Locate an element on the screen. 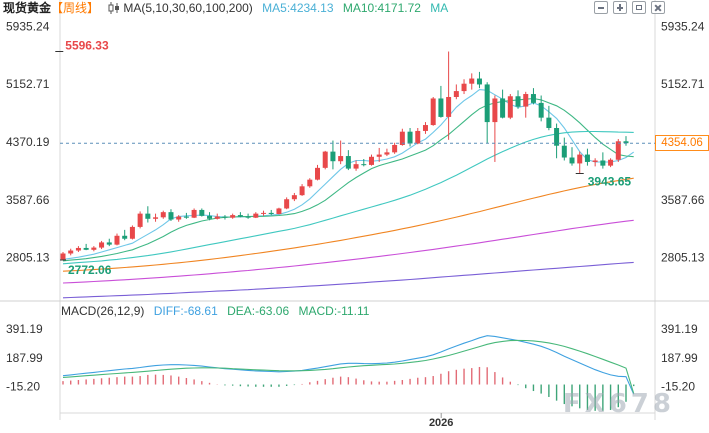 This screenshot has width=709, height=433. period-label: 【周线】 is located at coordinates (75, 8).